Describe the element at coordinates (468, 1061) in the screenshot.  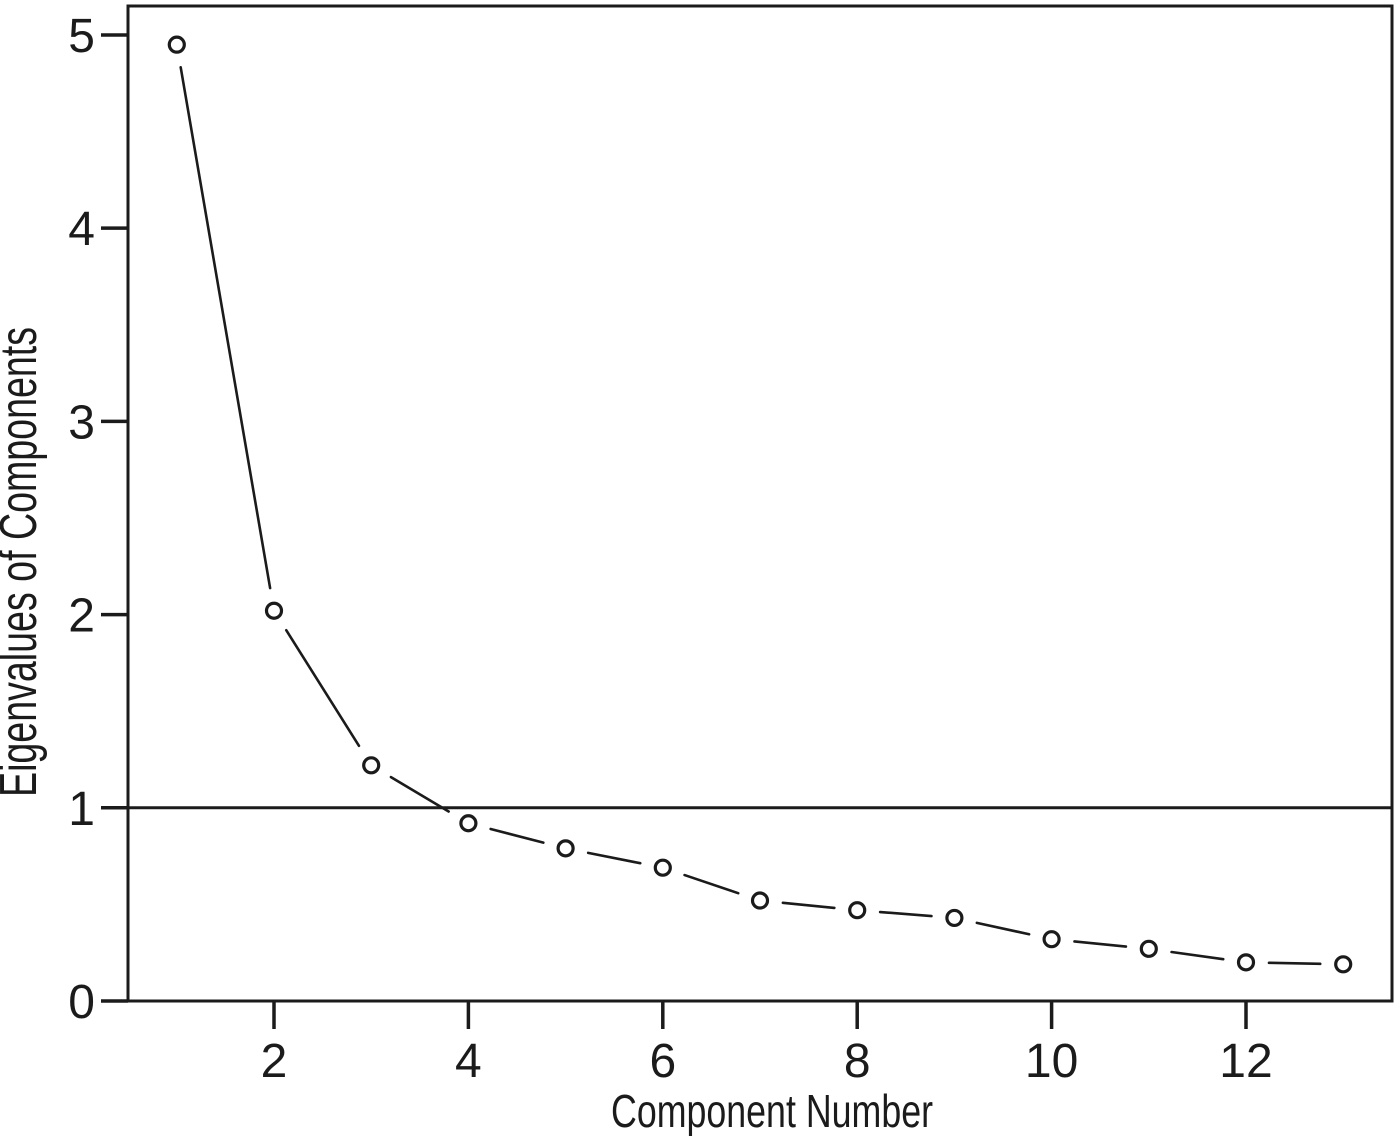
I see `x-axis-tick-label: 4` at that location.